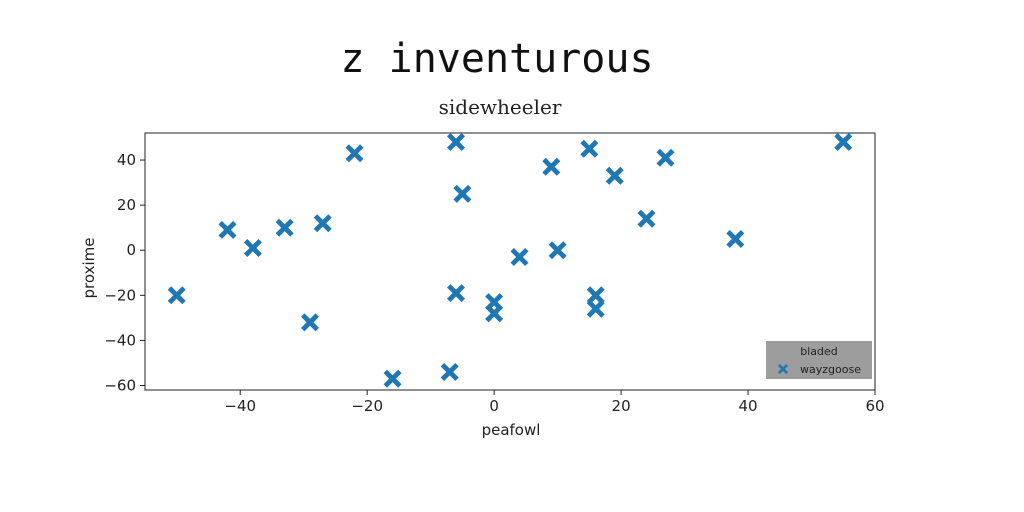 The width and height of the screenshot is (1024, 512). What do you see at coordinates (124, 272) in the screenshot?
I see `y-axis: 40 20 0 −20 −40 −60` at bounding box center [124, 272].